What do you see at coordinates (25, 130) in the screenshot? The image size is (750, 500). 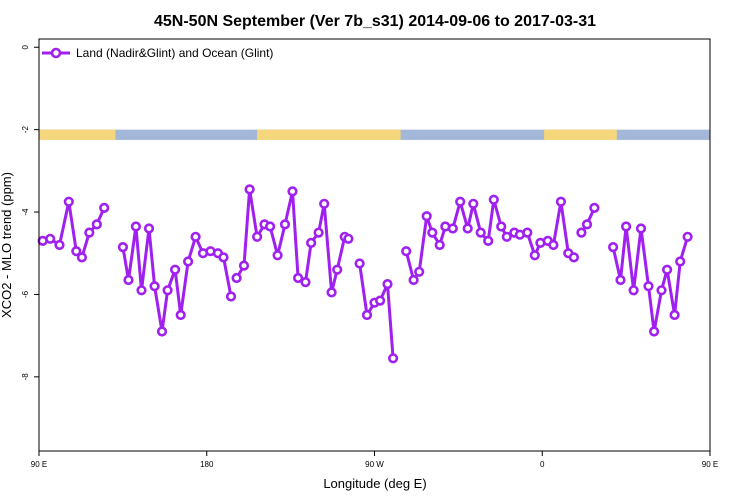 I see `y-tick-label: -2` at bounding box center [25, 130].